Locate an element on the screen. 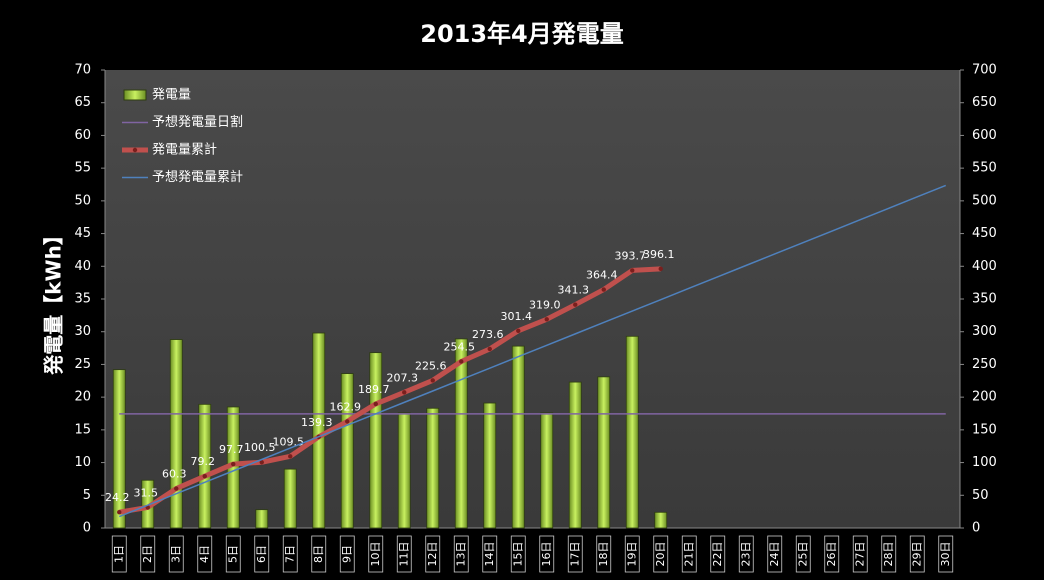 The width and height of the screenshot is (1044, 580). y2-tick-label: 350 is located at coordinates (984, 299).